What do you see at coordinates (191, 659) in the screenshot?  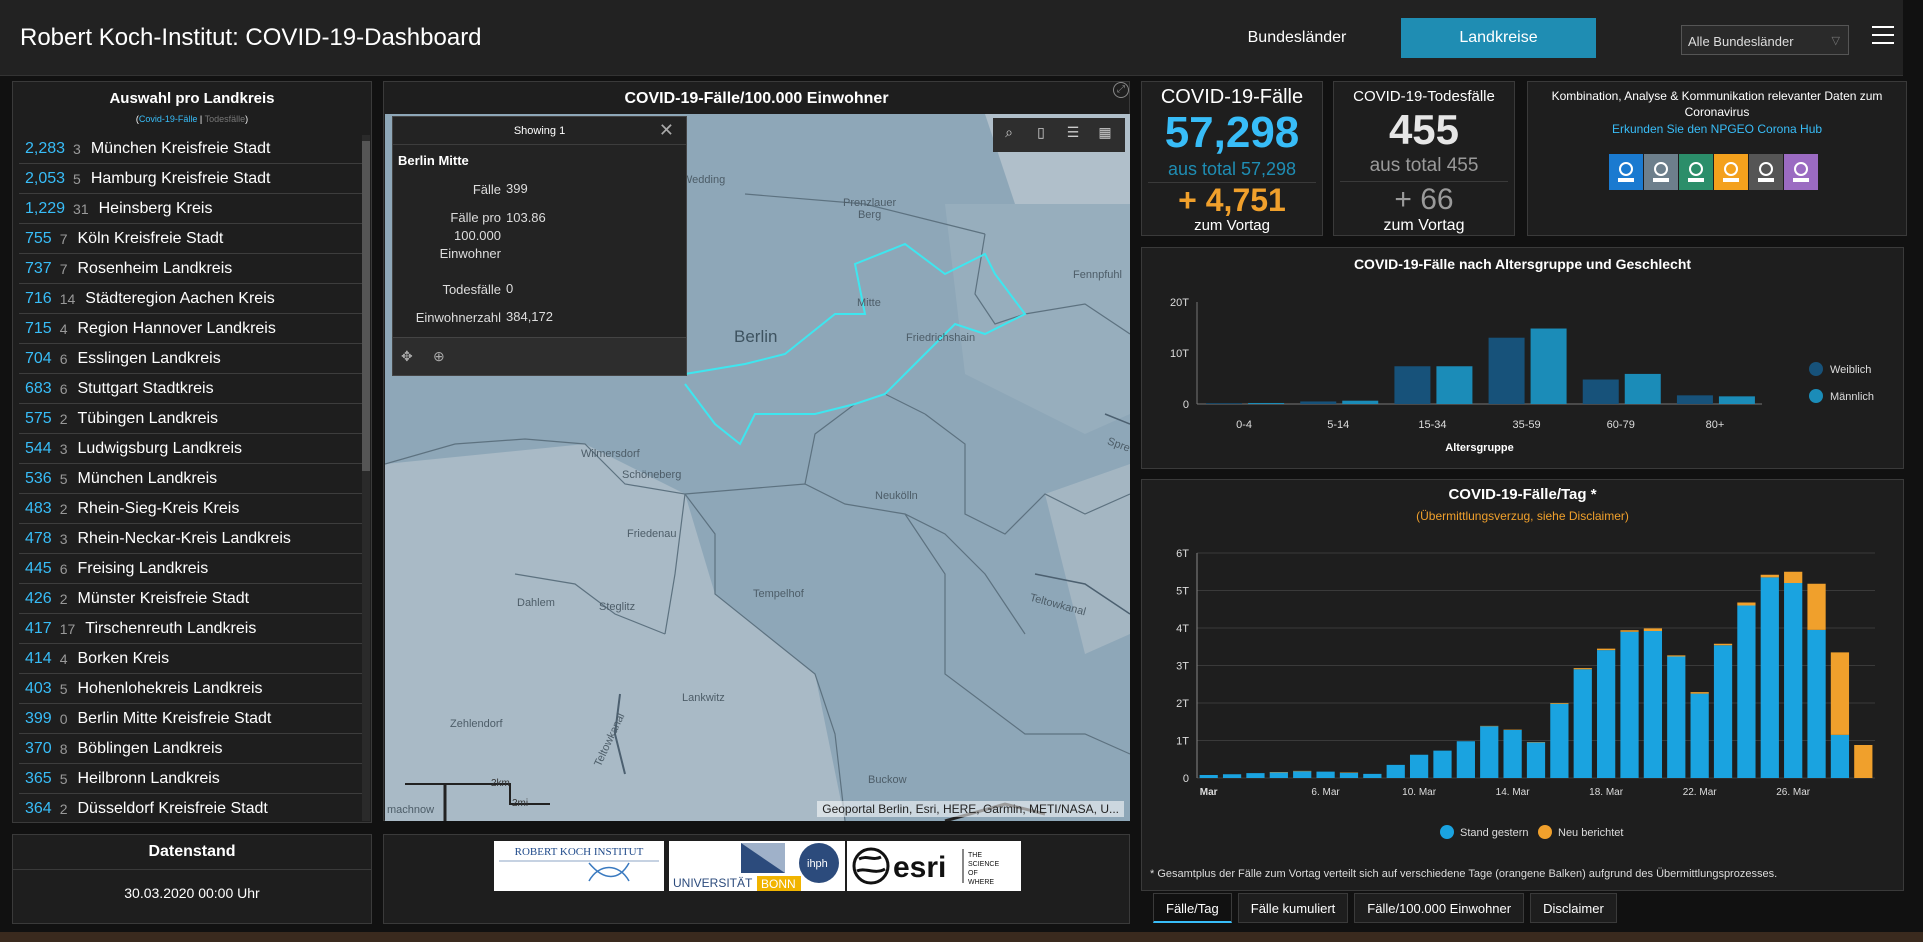 I see `table-row: 414 4 Borken Kreis` at bounding box center [191, 659].